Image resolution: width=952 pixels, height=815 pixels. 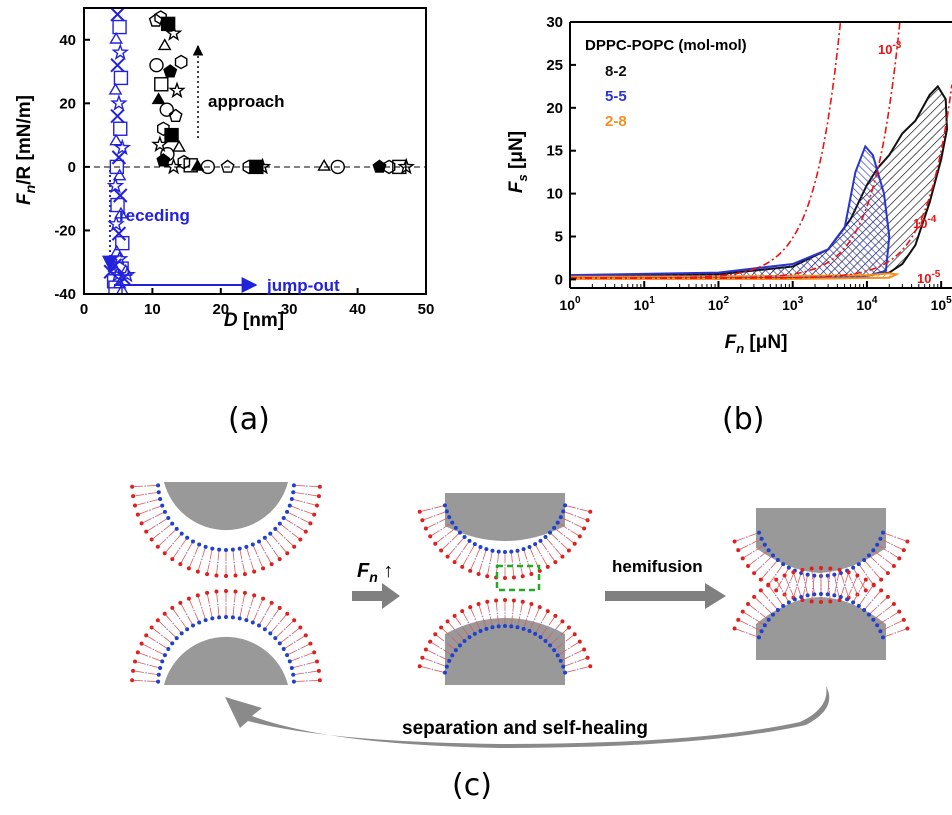 I want to click on panel-label-a: (a), so click(x=249, y=419).